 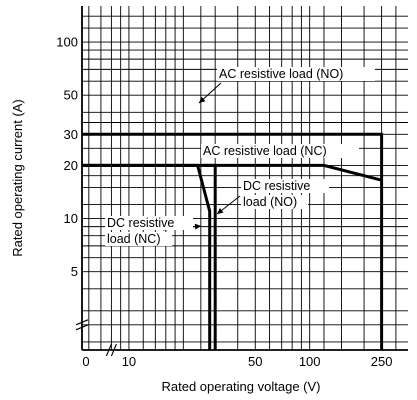 I want to click on x-axis-title: Rated operating voltage (V), so click(x=241, y=386).